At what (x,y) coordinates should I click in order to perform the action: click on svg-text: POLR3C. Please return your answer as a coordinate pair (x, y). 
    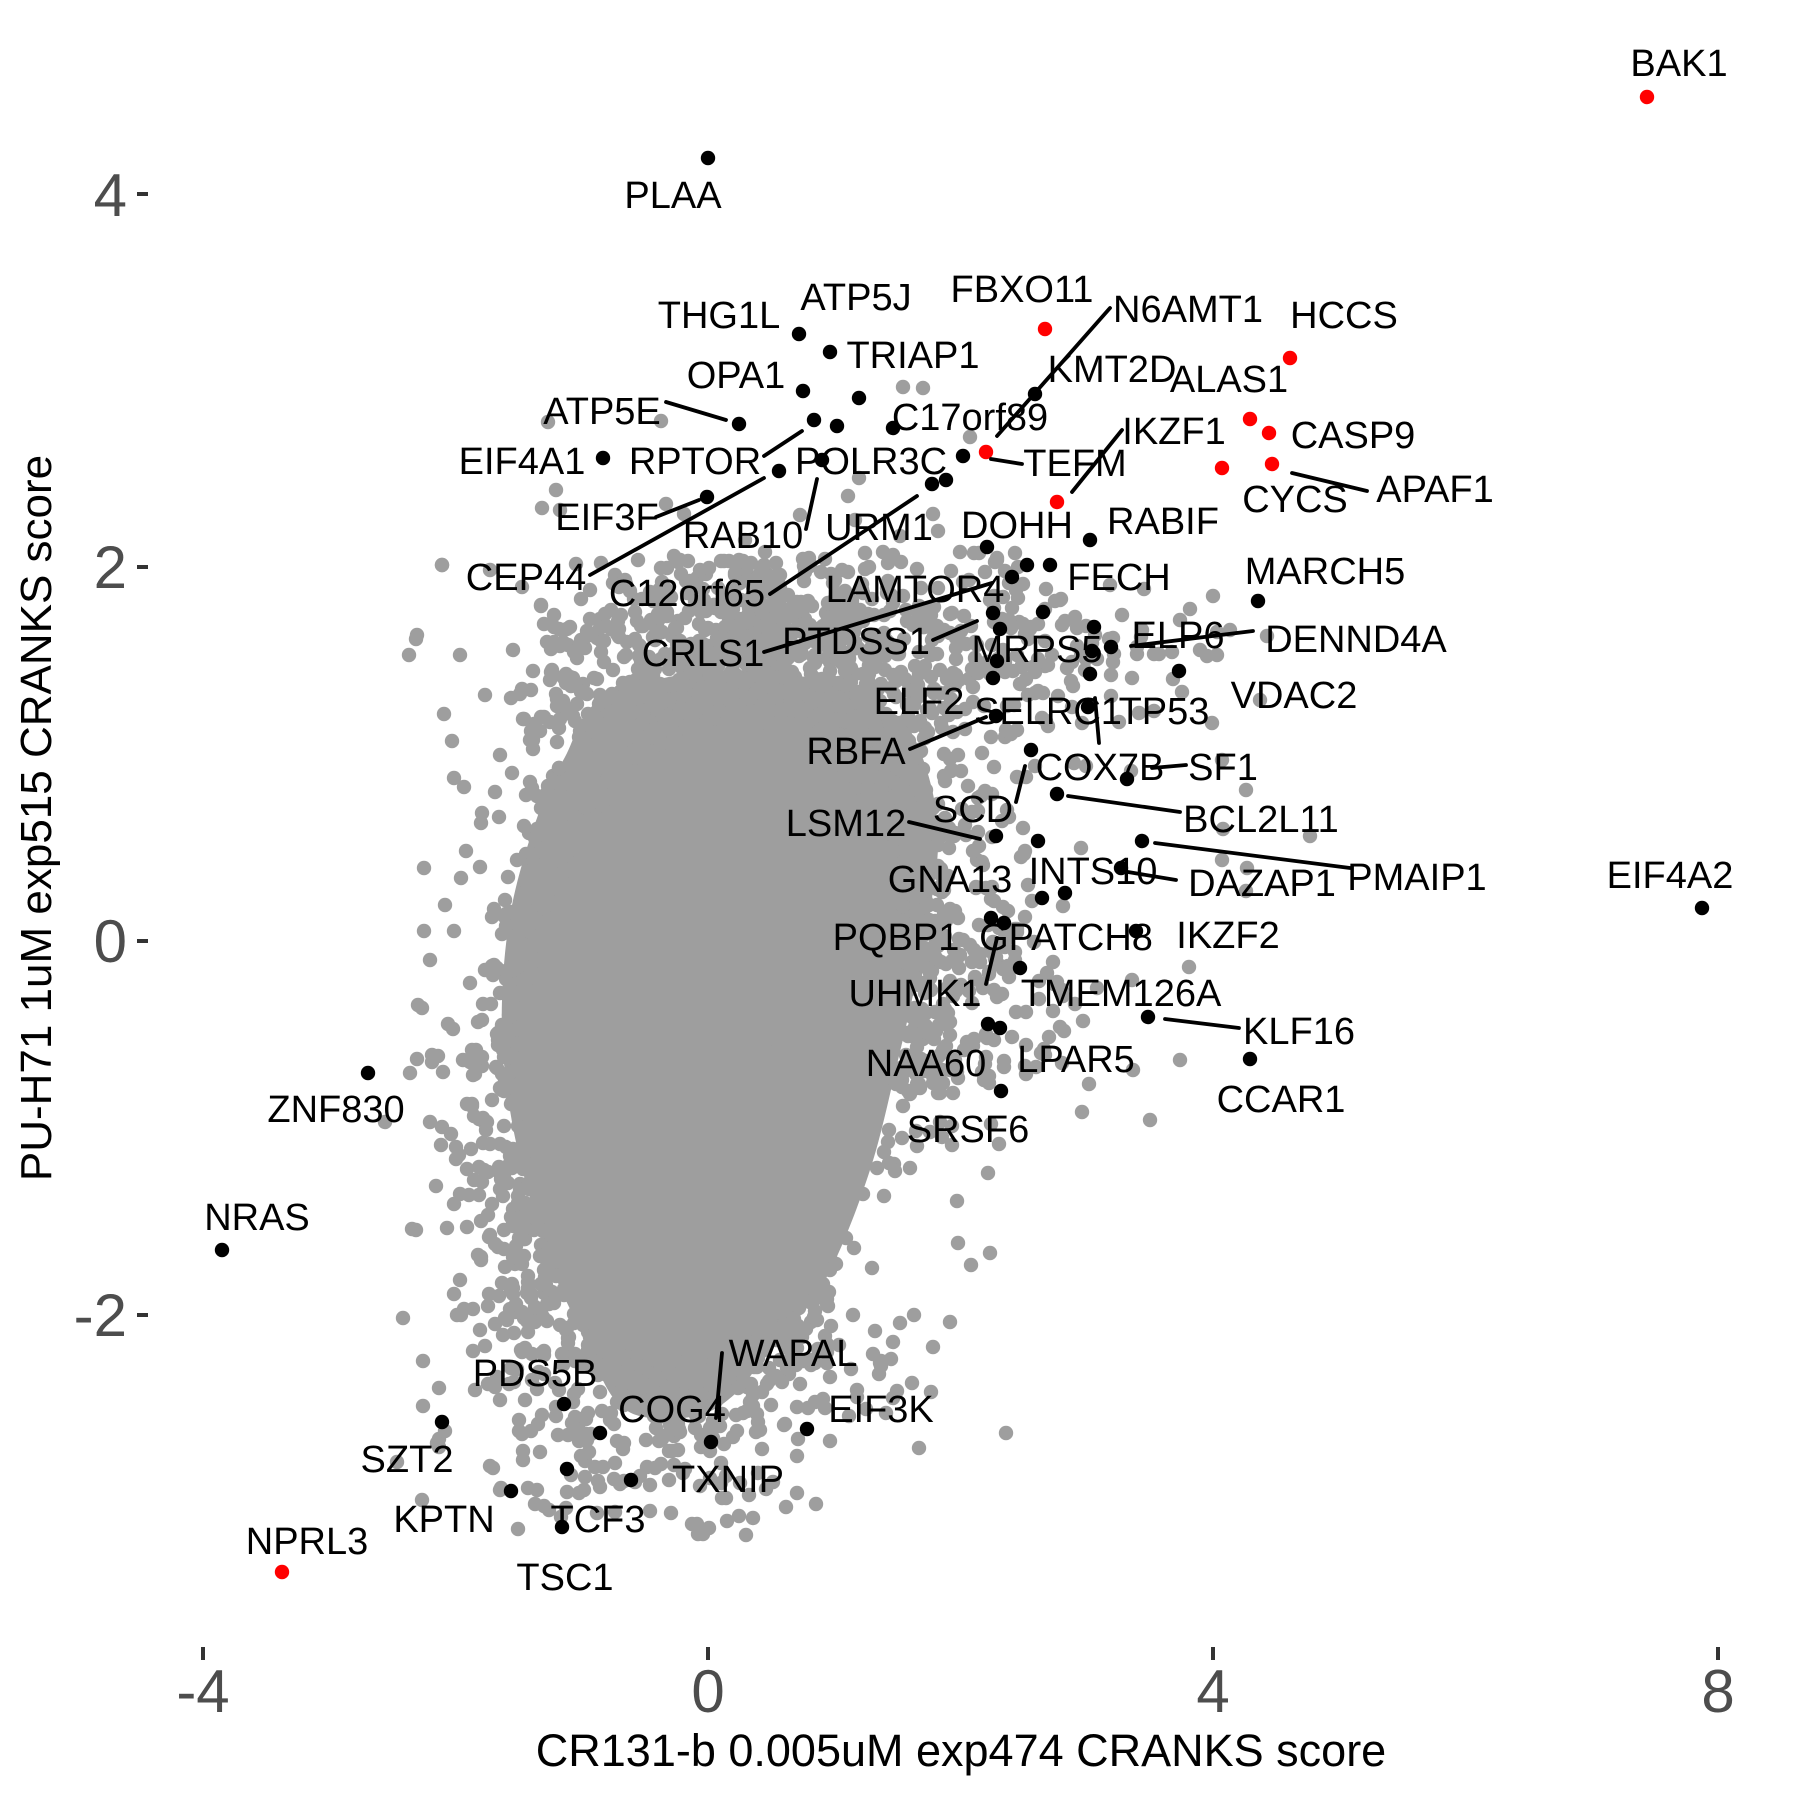
    Looking at the image, I should click on (871, 462).